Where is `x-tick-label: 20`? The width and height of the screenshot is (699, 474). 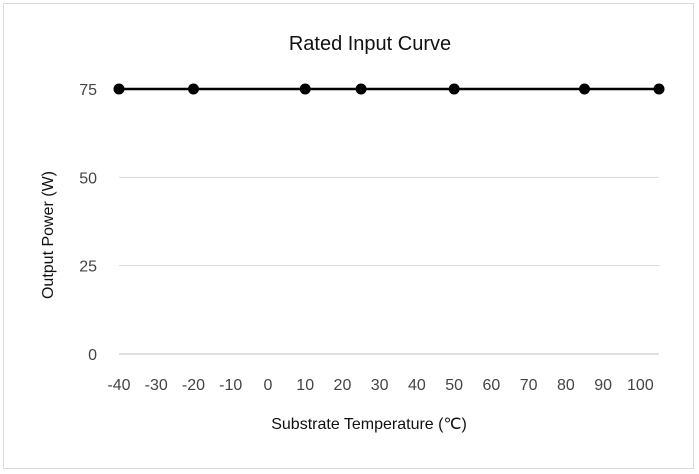 x-tick-label: 20 is located at coordinates (343, 385).